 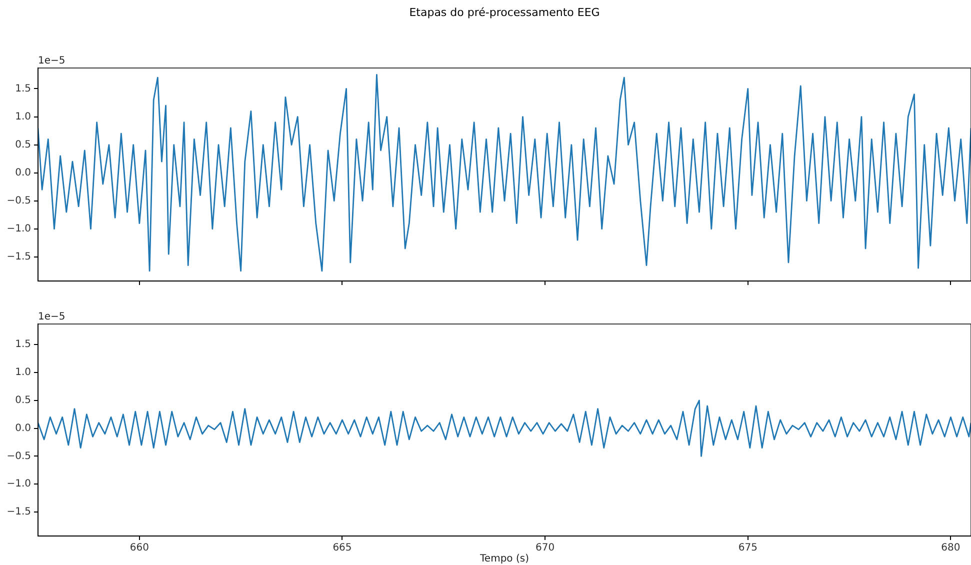 I want to click on x-tick-label: 660, so click(x=139, y=548).